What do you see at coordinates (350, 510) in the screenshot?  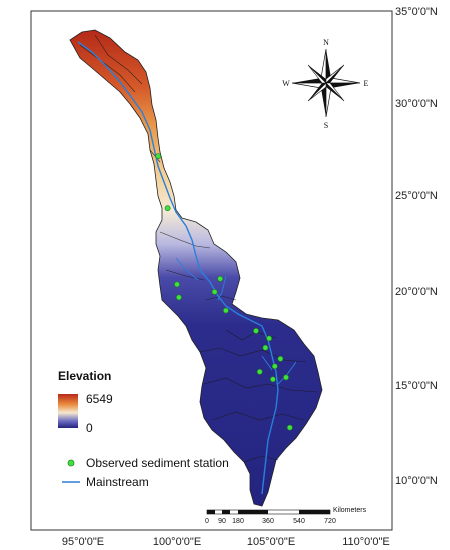 I see `scale-unit-label: Kilometers` at bounding box center [350, 510].